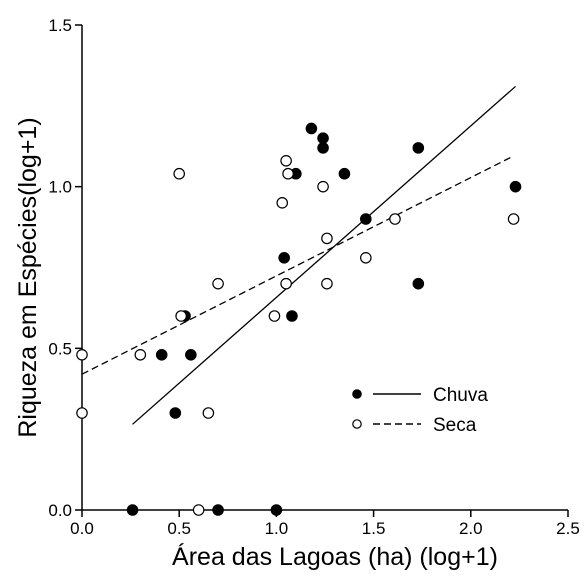 The image size is (584, 576). I want to click on x-tick-label: 2.5, so click(568, 528).